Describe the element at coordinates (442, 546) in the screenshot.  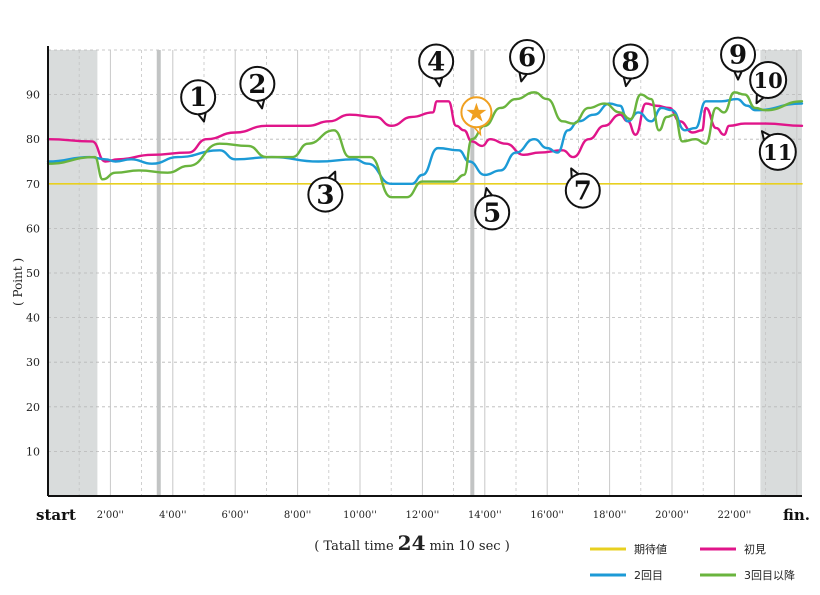
I see `total-time-part: min` at that location.